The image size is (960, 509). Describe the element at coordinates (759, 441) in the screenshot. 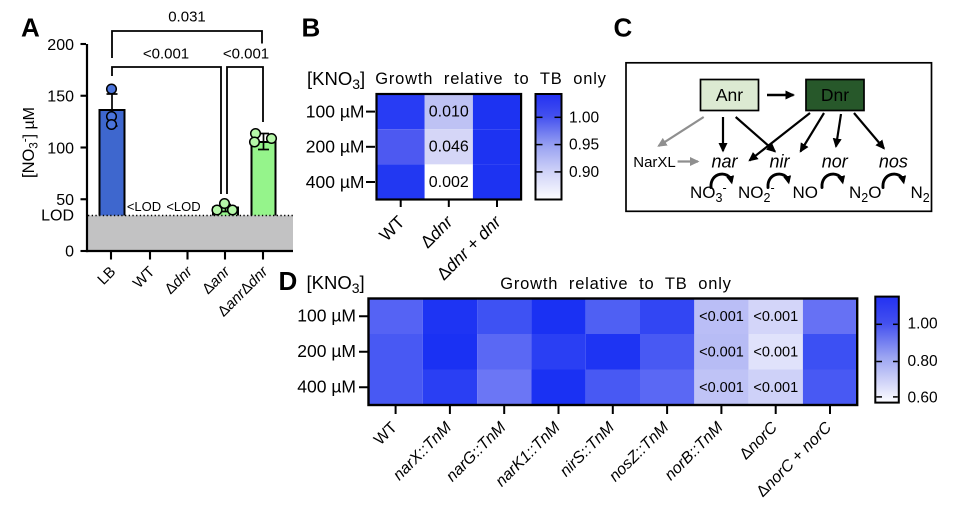

I see `svg-text: ΔnorC` at that location.